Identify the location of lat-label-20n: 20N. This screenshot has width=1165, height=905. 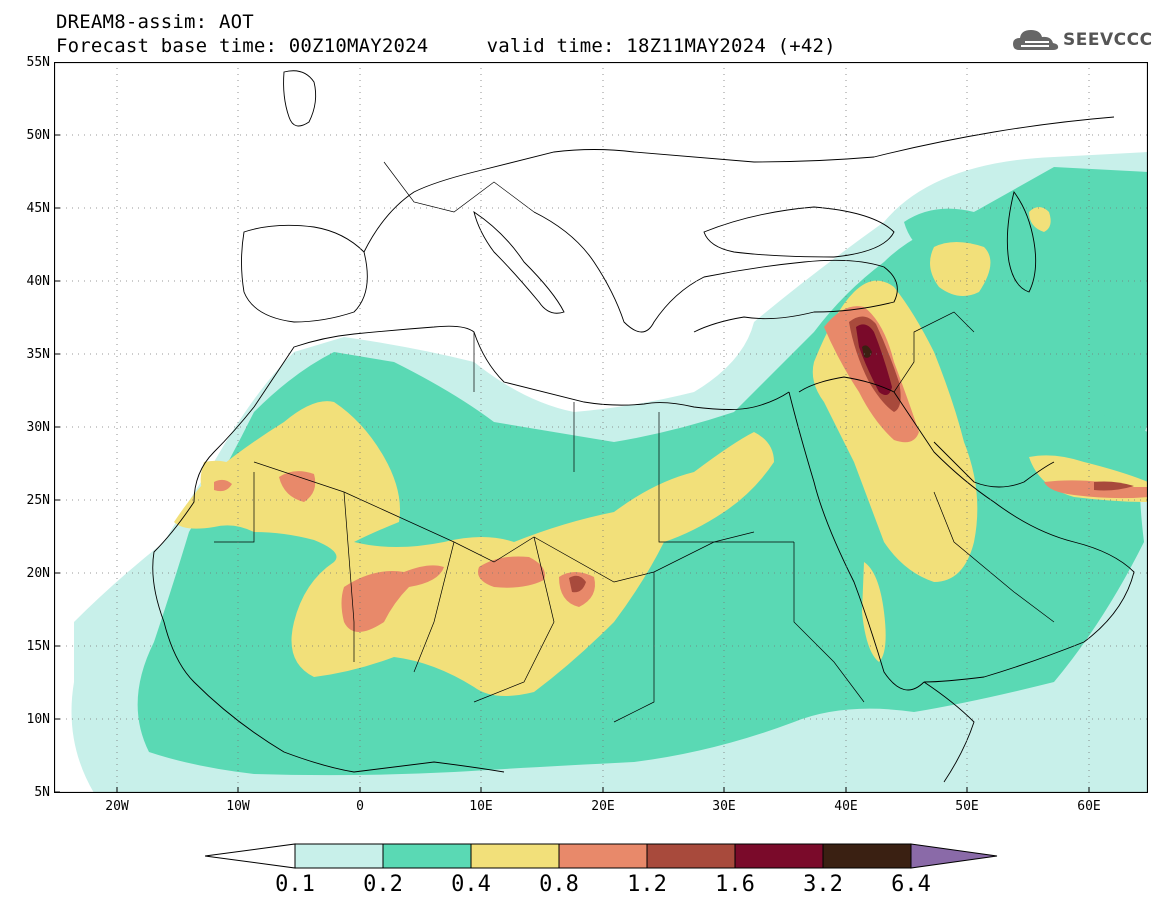
(38, 573).